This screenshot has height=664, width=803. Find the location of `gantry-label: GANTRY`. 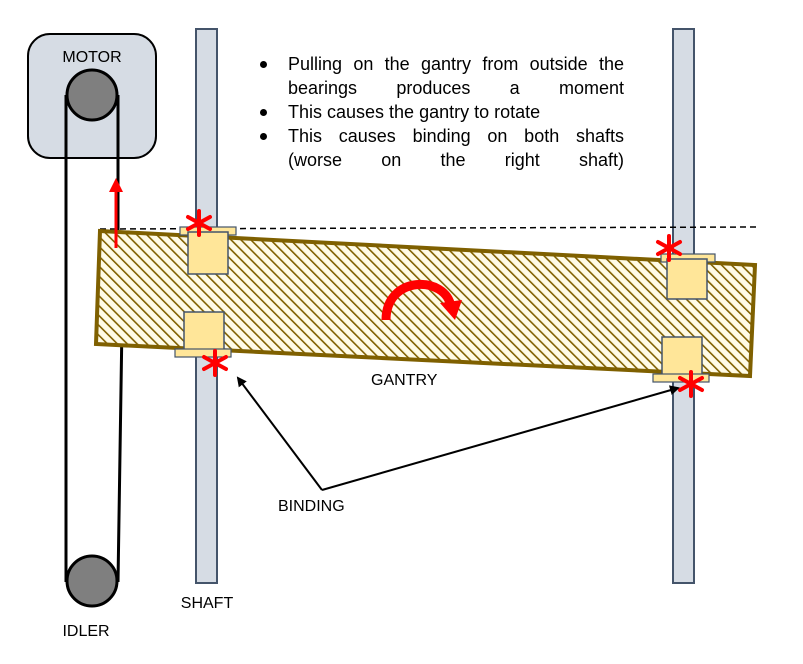

gantry-label: GANTRY is located at coordinates (404, 380).